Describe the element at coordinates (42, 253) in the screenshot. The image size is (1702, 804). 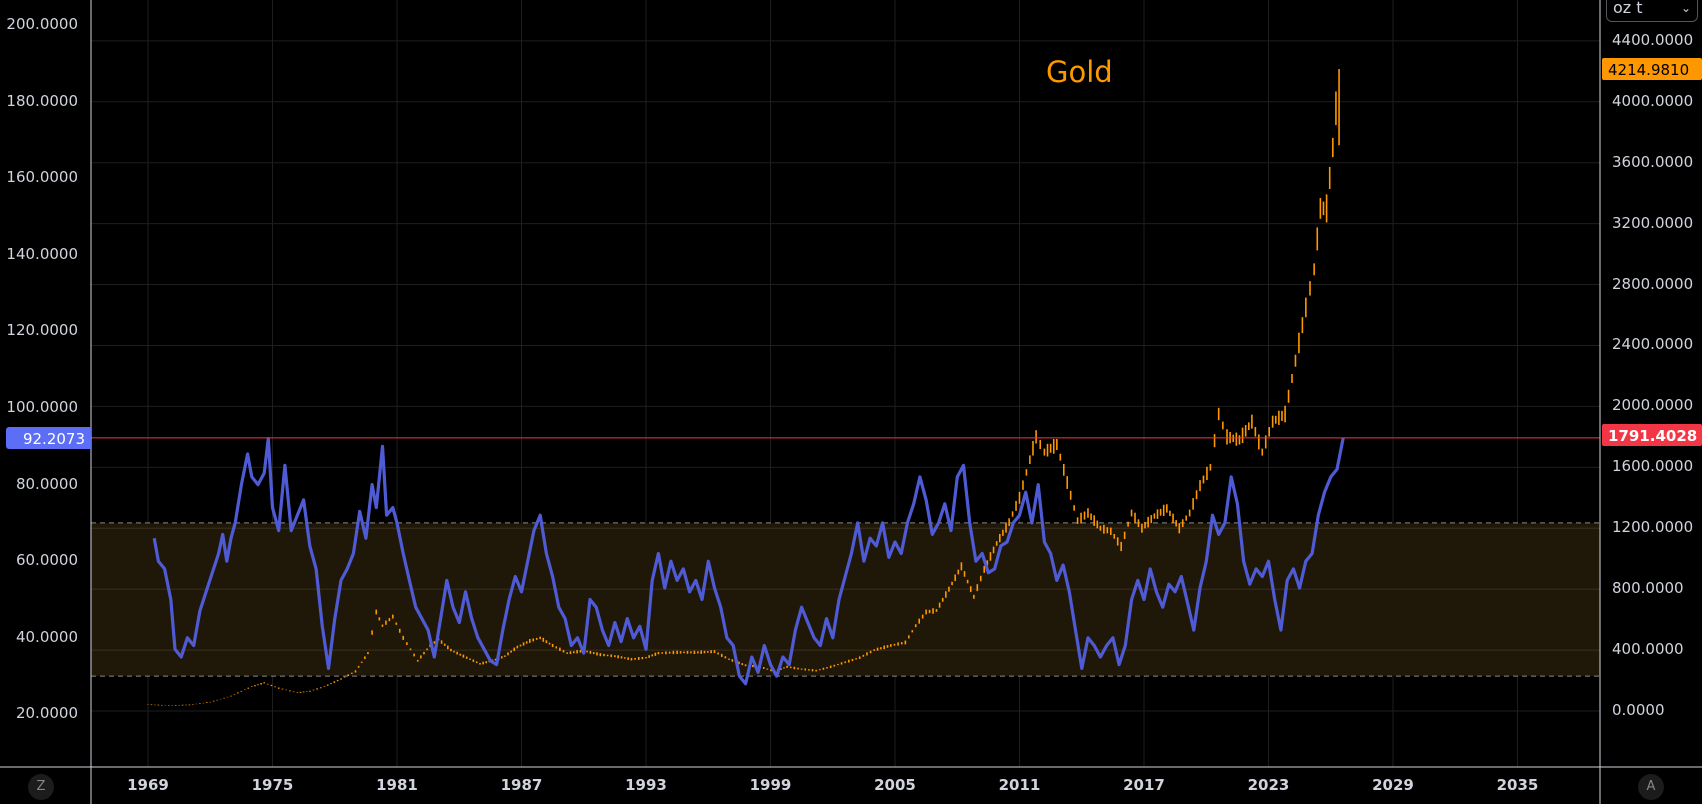
I see `left-axis-tick: 140.0000` at that location.